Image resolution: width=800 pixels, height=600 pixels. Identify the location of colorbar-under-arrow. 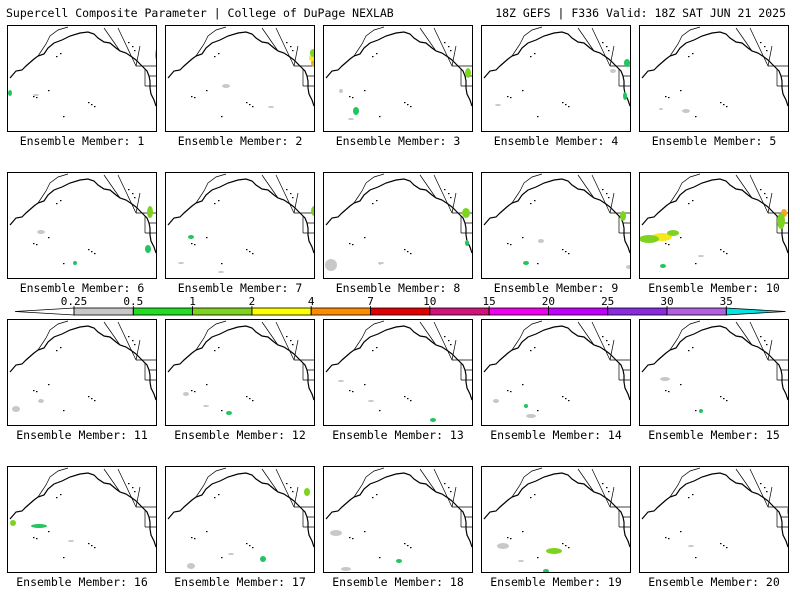
(44, 311).